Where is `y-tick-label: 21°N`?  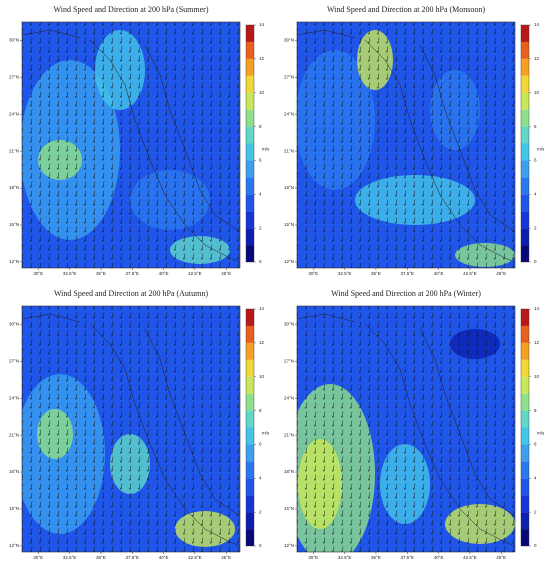 y-tick-label: 21°N is located at coordinates (289, 150).